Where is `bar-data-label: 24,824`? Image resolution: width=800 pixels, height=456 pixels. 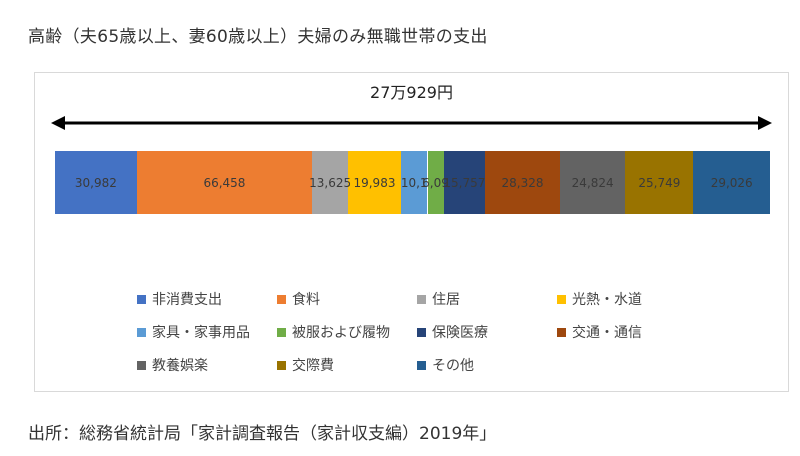
bar-data-label: 24,824 is located at coordinates (592, 182).